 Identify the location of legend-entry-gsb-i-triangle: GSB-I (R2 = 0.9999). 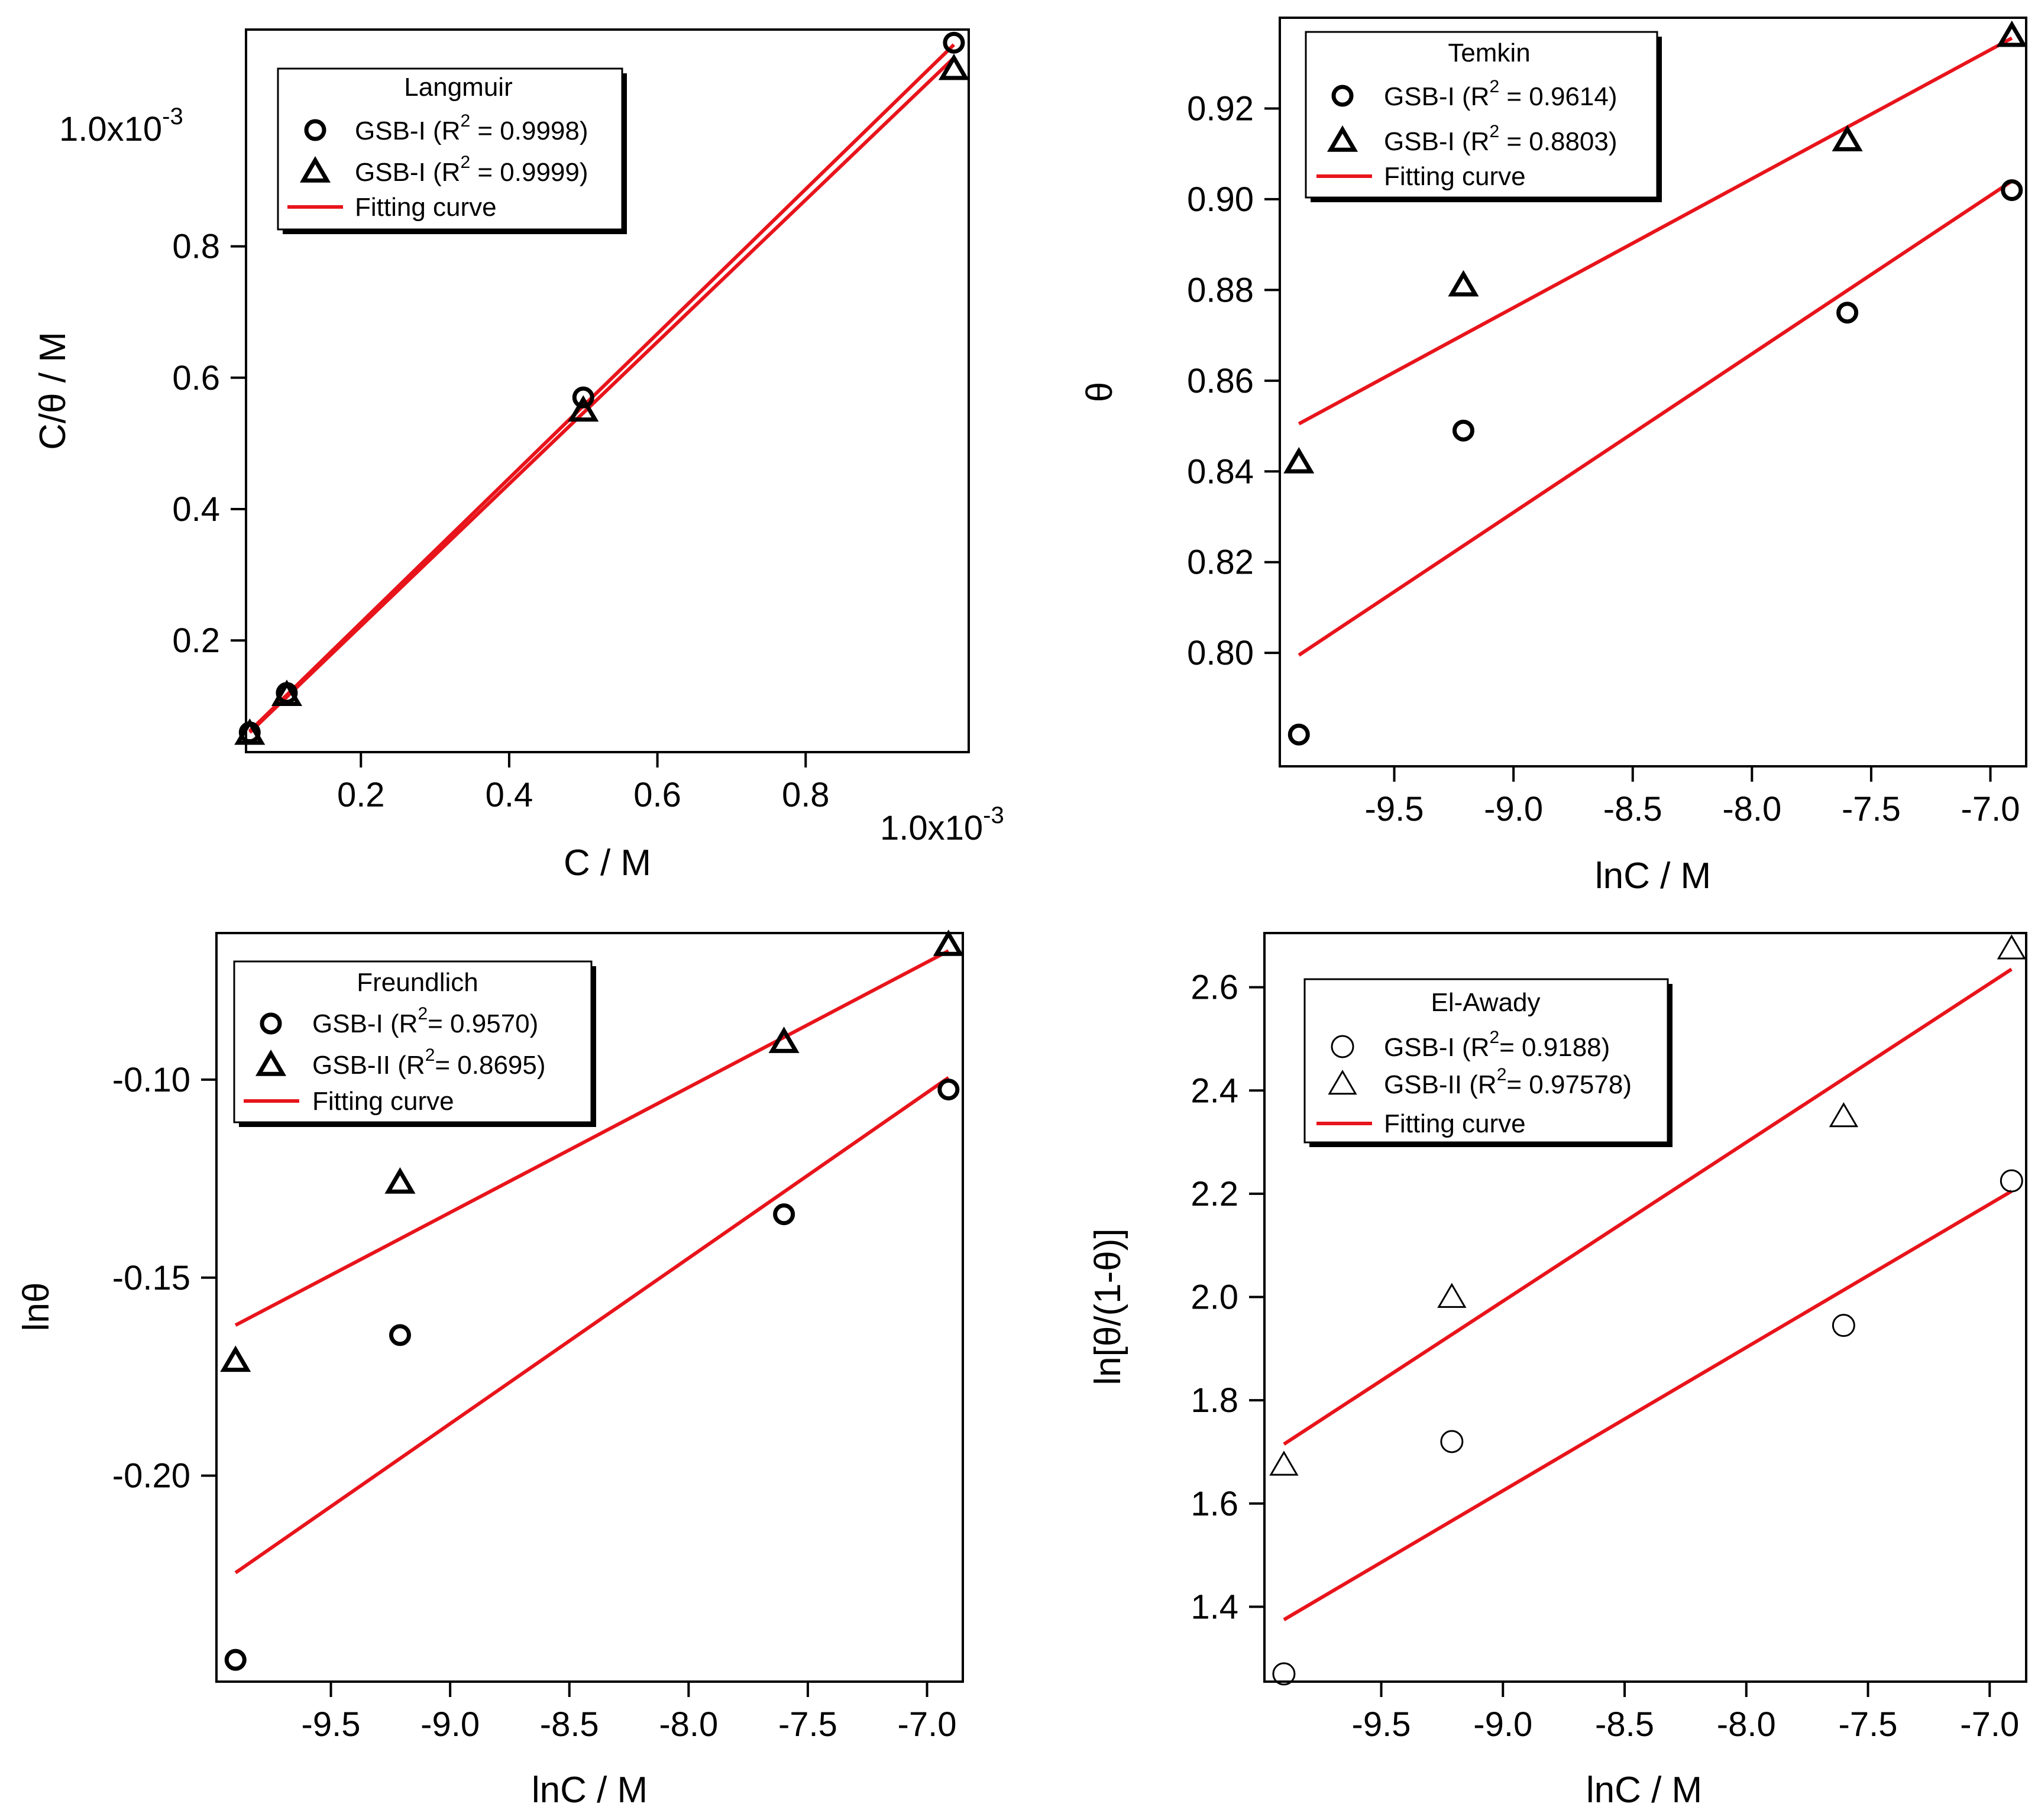
(472, 170).